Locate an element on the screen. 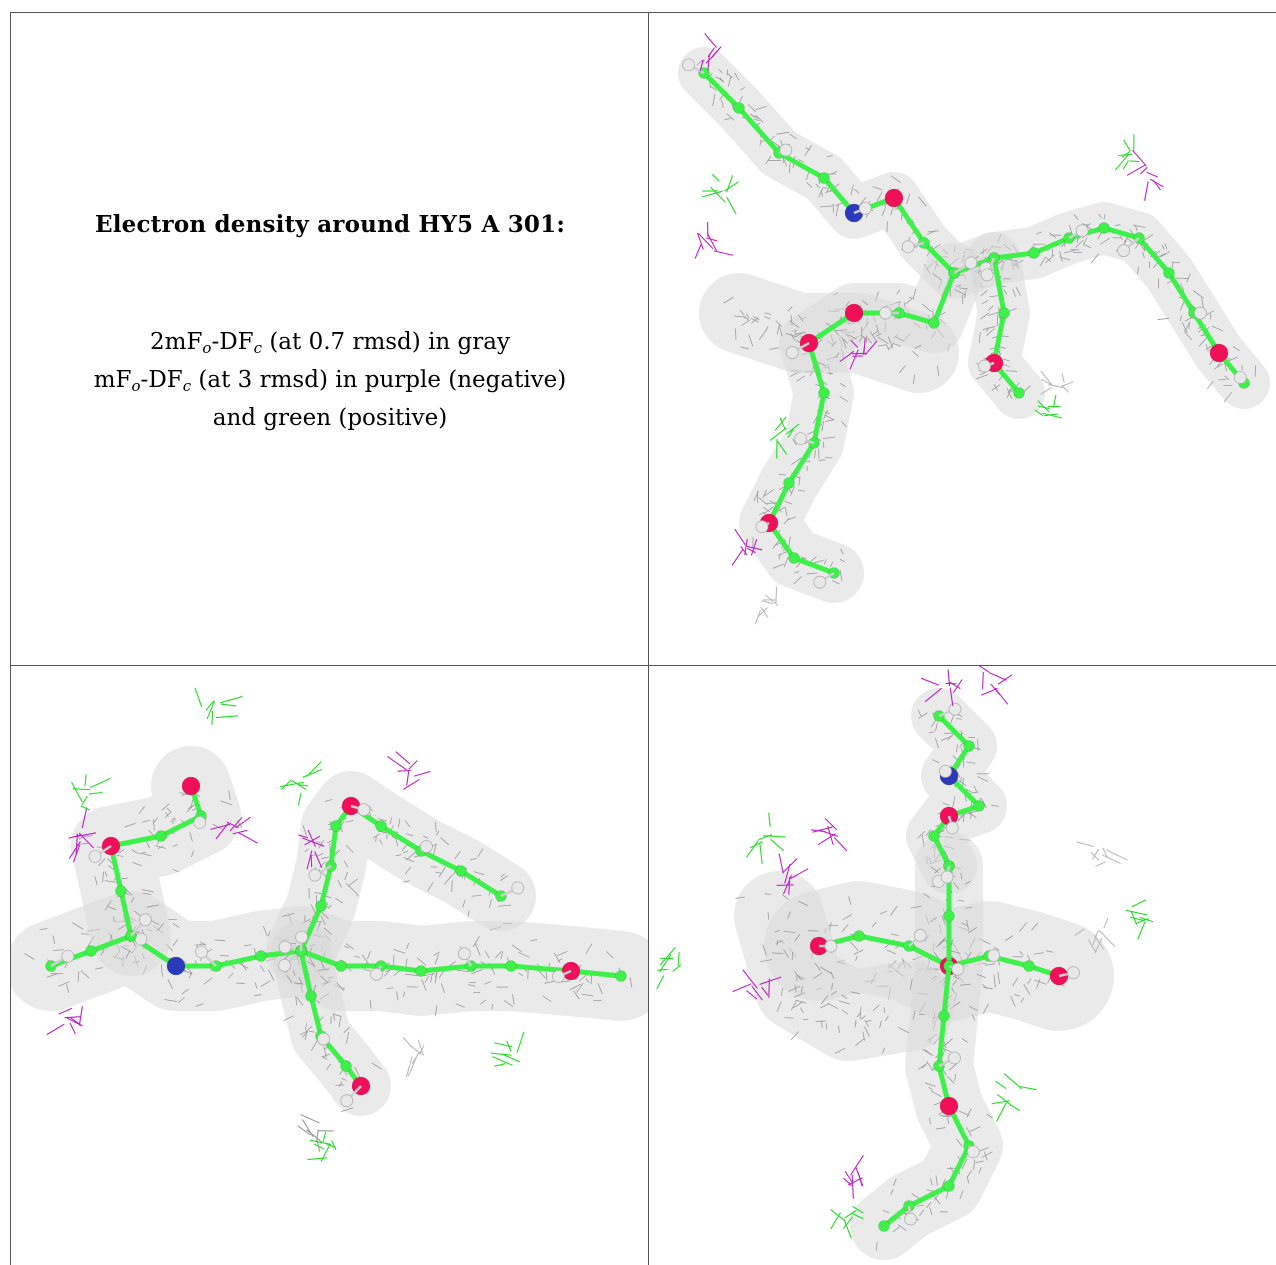 Image resolution: width=1276 pixels, height=1265 pixels. legend-line-2fofc: 2mFo-DFc (at 0.7 rmsd) in gray is located at coordinates (330, 342).